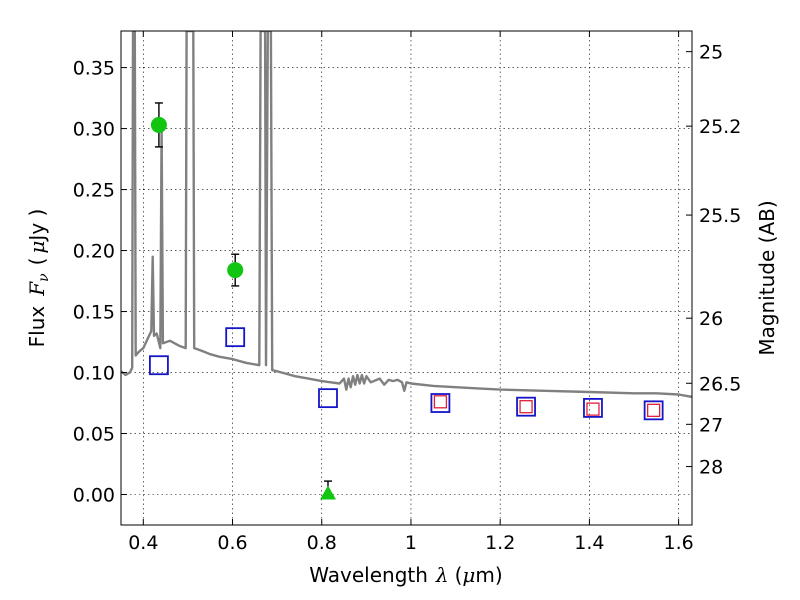 This screenshot has width=800, height=600. What do you see at coordinates (767, 277) in the screenshot?
I see `right-axis-label: Magnitude (AB)` at bounding box center [767, 277].